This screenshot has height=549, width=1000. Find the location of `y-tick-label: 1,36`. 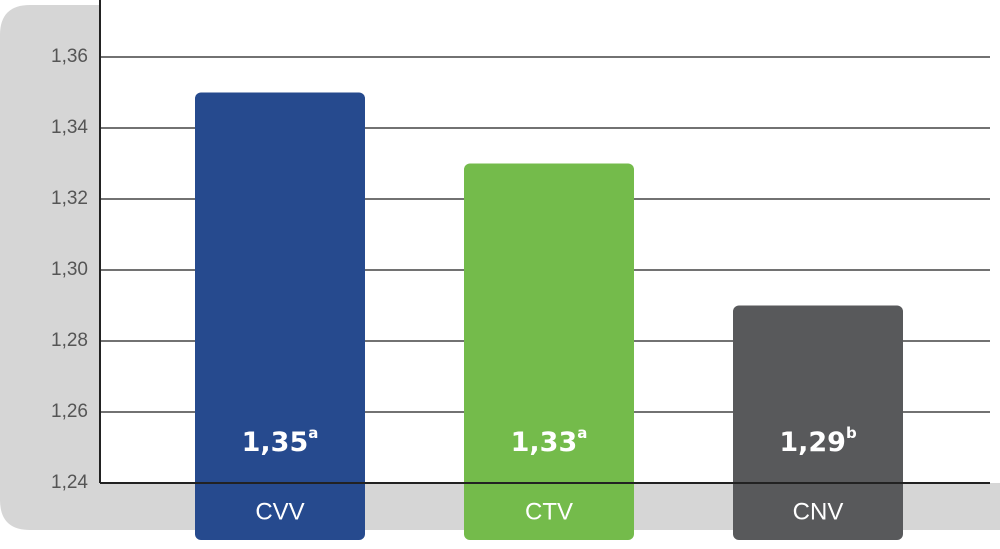

y-tick-label: 1,36 is located at coordinates (69, 56).